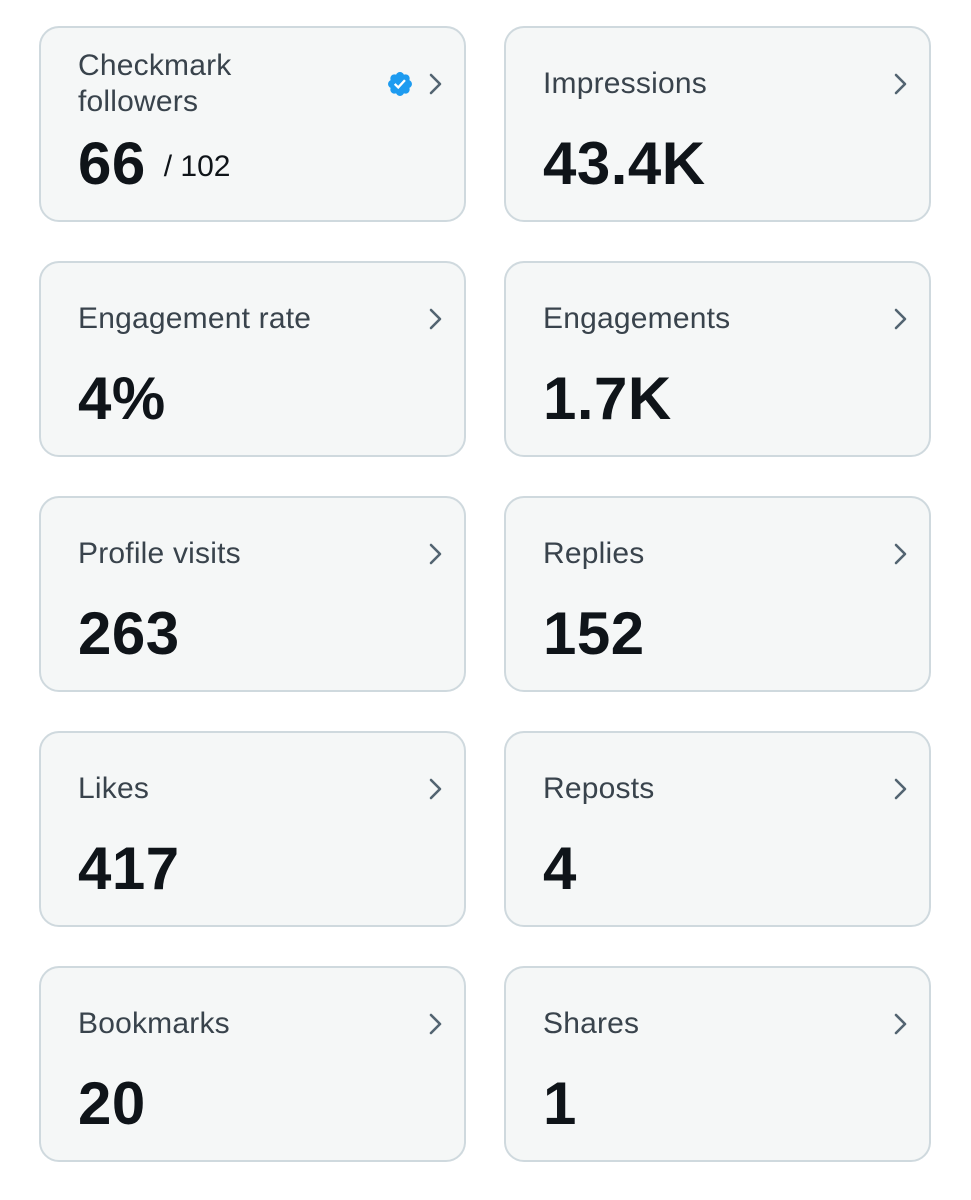 This screenshot has height=1200, width=971. I want to click on card-label: Profile visits, so click(159, 553).